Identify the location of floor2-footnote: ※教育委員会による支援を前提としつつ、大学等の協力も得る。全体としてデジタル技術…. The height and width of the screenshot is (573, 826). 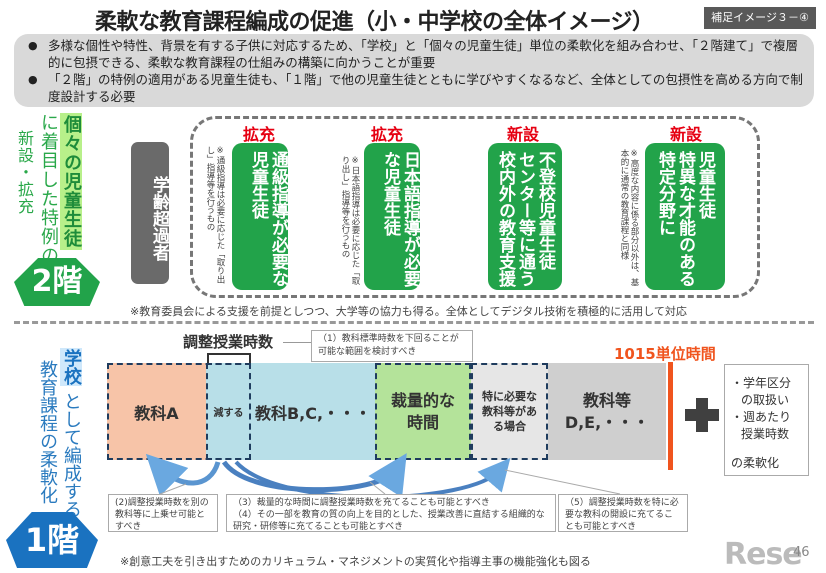
(408, 311).